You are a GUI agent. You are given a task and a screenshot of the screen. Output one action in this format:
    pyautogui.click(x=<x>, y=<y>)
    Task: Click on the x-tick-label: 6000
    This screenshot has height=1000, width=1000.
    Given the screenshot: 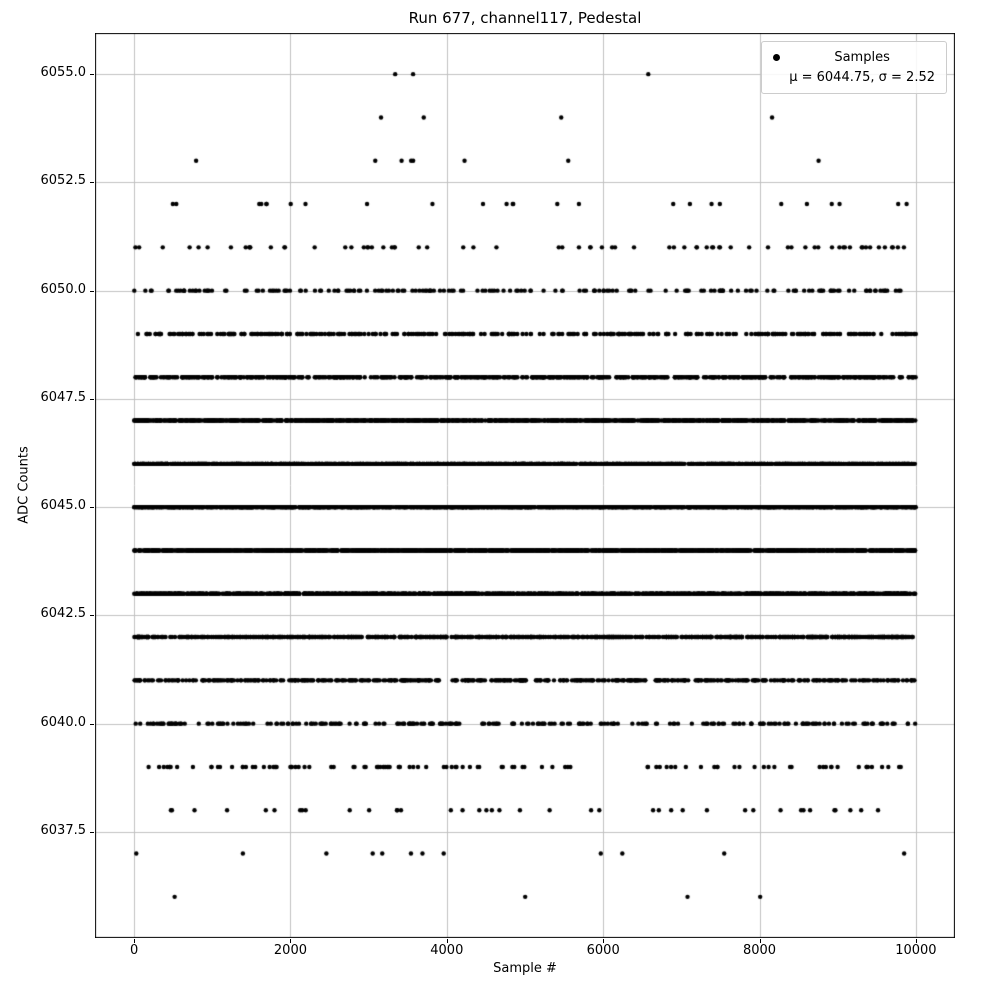 What is the action you would take?
    pyautogui.click(x=603, y=950)
    